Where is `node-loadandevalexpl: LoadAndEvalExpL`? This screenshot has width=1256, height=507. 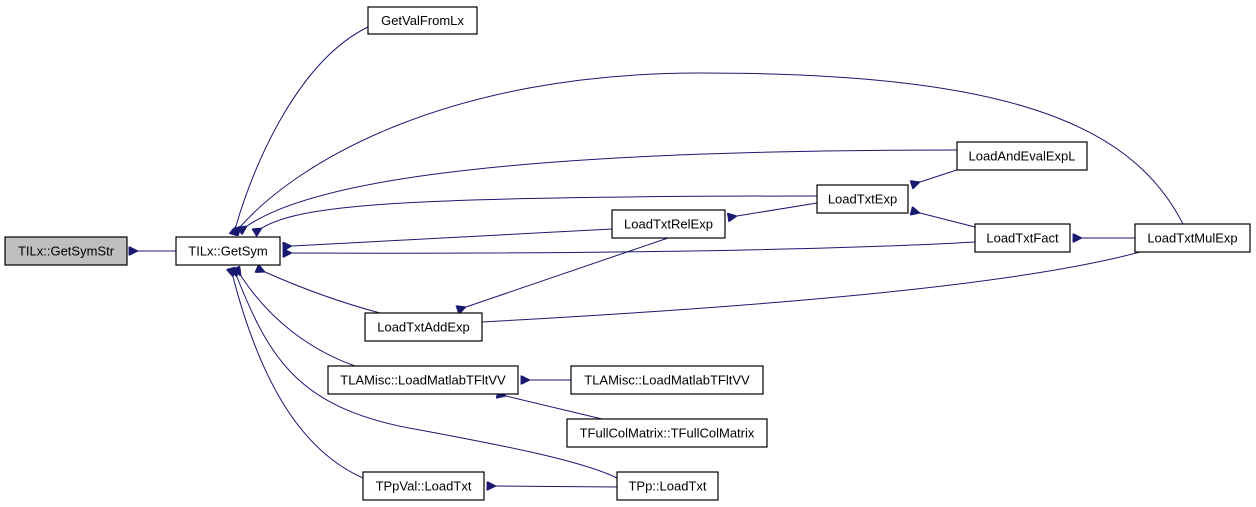 node-loadandevalexpl: LoadAndEvalExpL is located at coordinates (1022, 156).